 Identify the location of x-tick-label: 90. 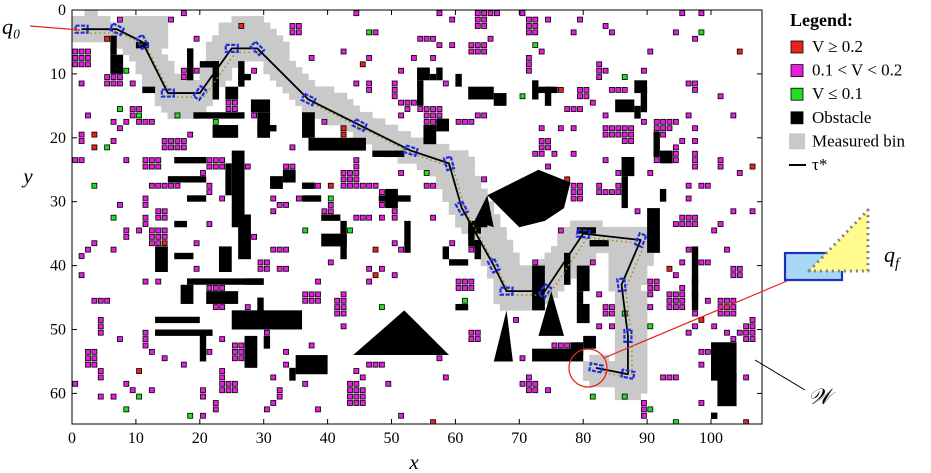
(647, 438).